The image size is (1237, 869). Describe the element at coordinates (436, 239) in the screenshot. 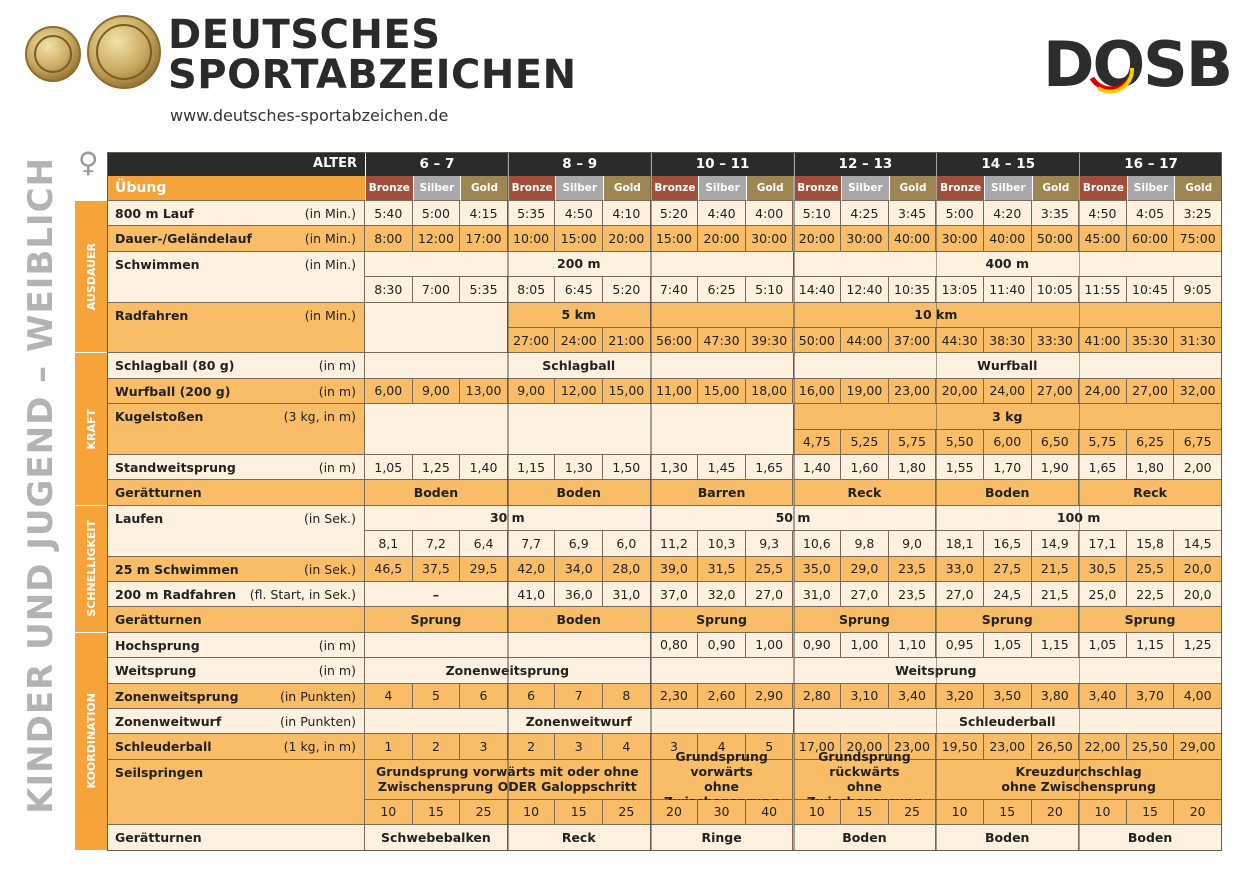

I see `value-cell: 12:00` at that location.